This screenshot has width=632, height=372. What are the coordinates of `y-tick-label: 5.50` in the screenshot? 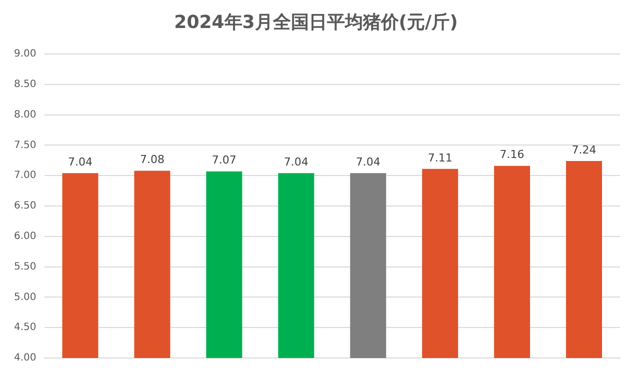 It's located at (25, 266).